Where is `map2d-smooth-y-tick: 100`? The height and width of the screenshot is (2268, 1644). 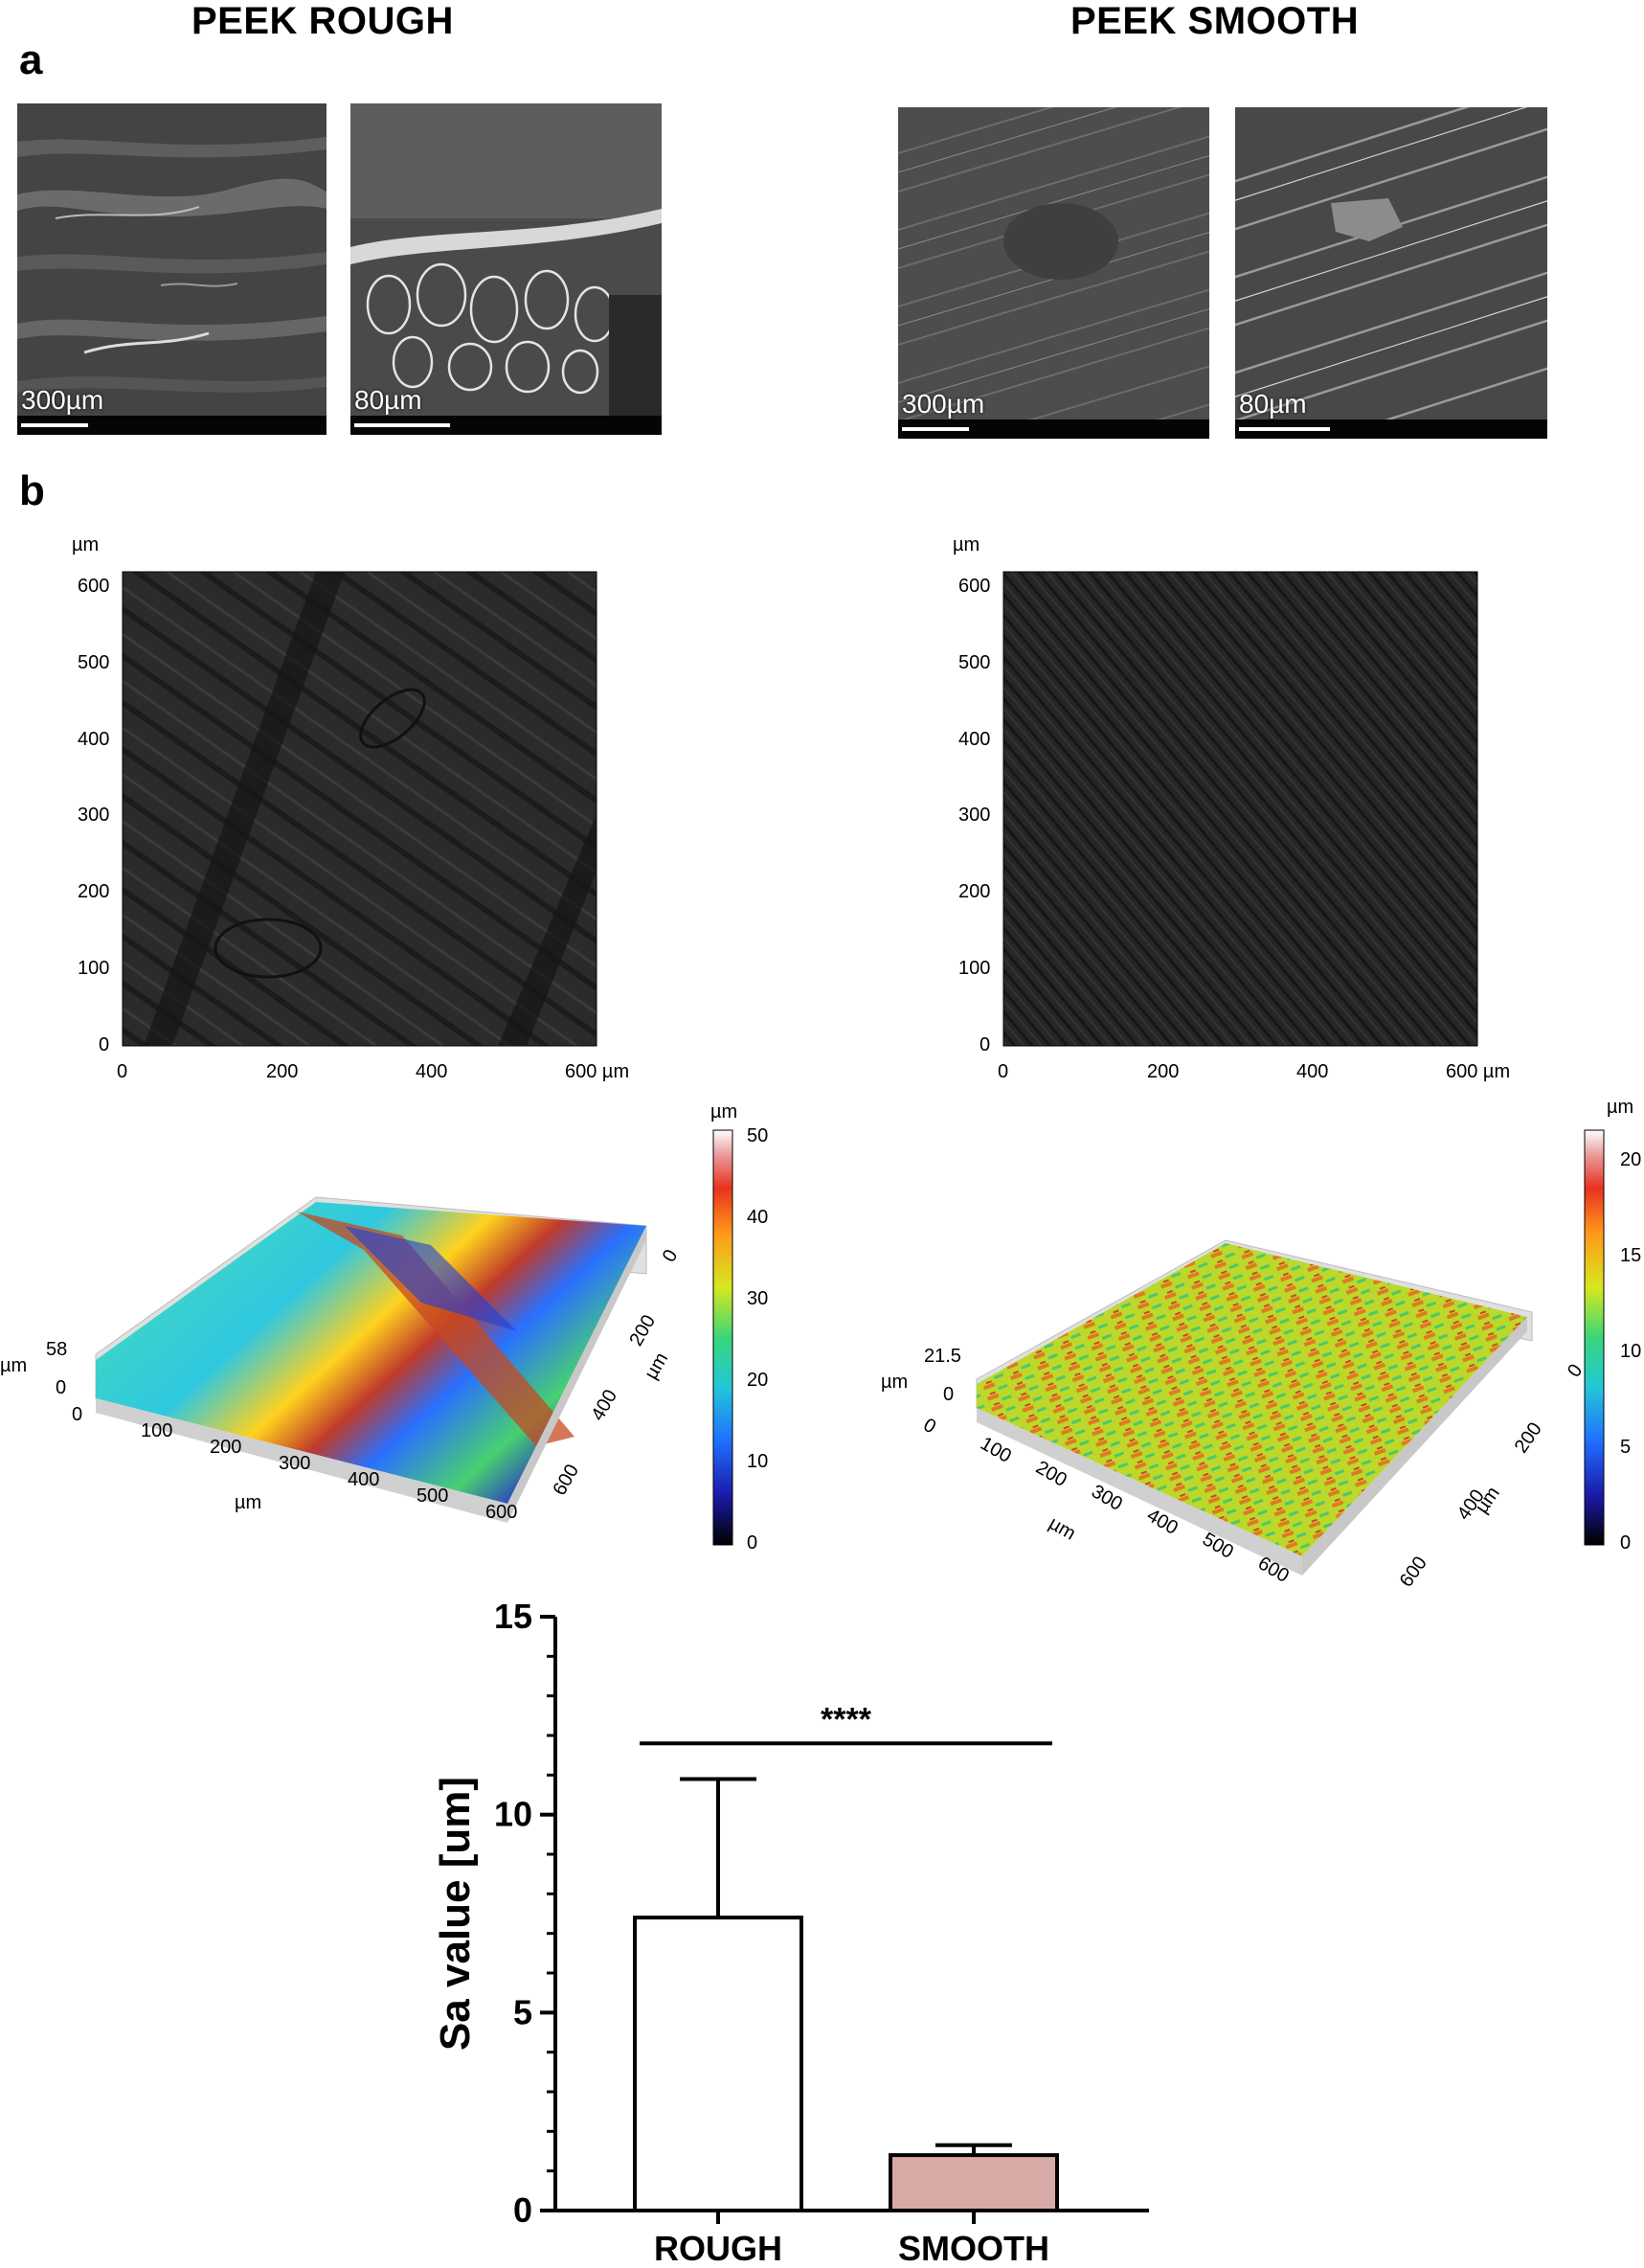
map2d-smooth-y-tick: 100 is located at coordinates (974, 969).